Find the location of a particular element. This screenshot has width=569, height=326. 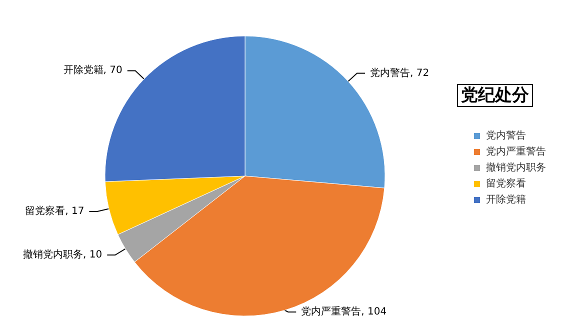

data-label: 党内严重警告, 104 is located at coordinates (344, 312).